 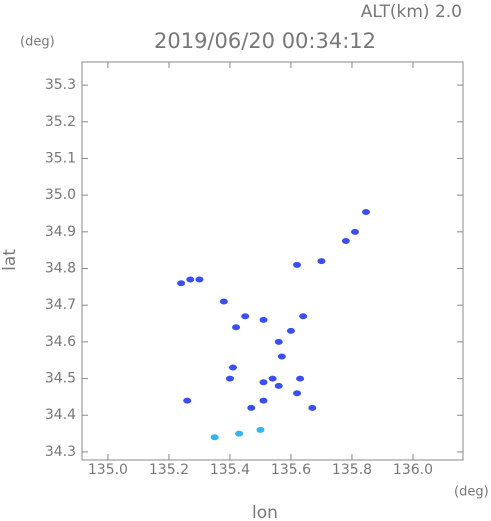 I want to click on chart-title: 2019/06/20 00:34:12, so click(x=265, y=41).